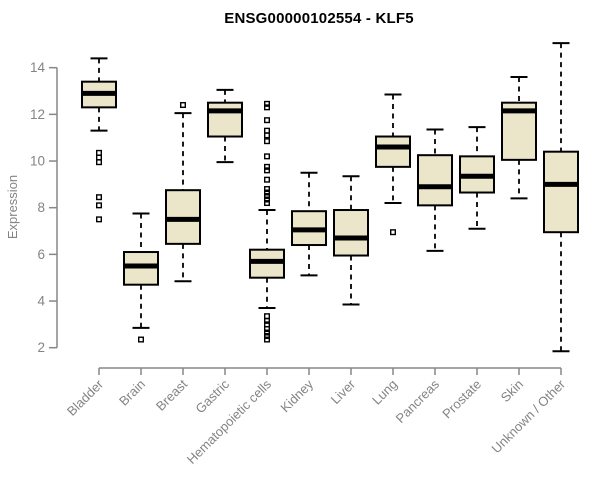  Describe the element at coordinates (319, 18) in the screenshot. I see `chart-title: ENSG00000102554 - KLF5` at that location.